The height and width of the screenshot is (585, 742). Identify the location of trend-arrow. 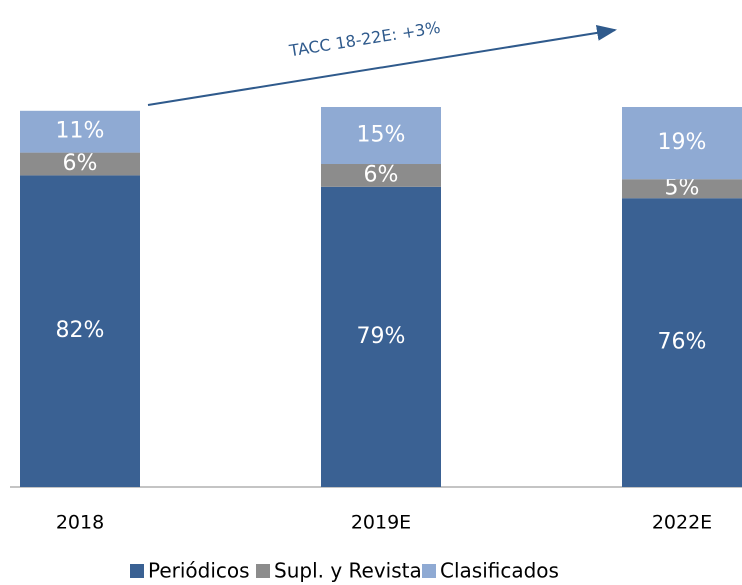
(382, 65).